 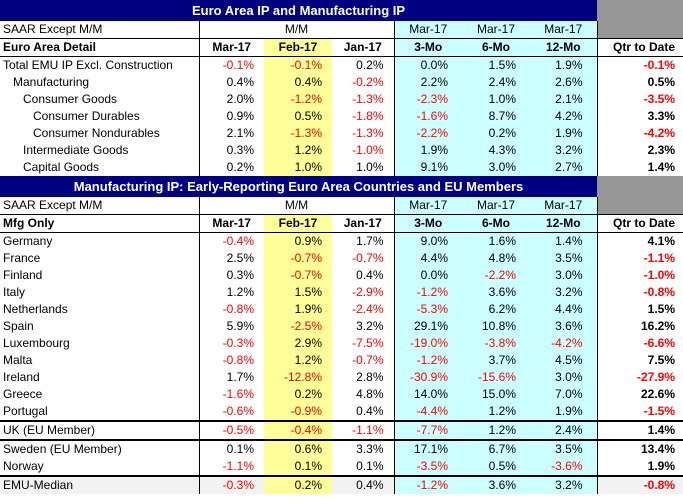 What do you see at coordinates (100, 448) in the screenshot?
I see `row-label: Sweden (EU Member)` at bounding box center [100, 448].